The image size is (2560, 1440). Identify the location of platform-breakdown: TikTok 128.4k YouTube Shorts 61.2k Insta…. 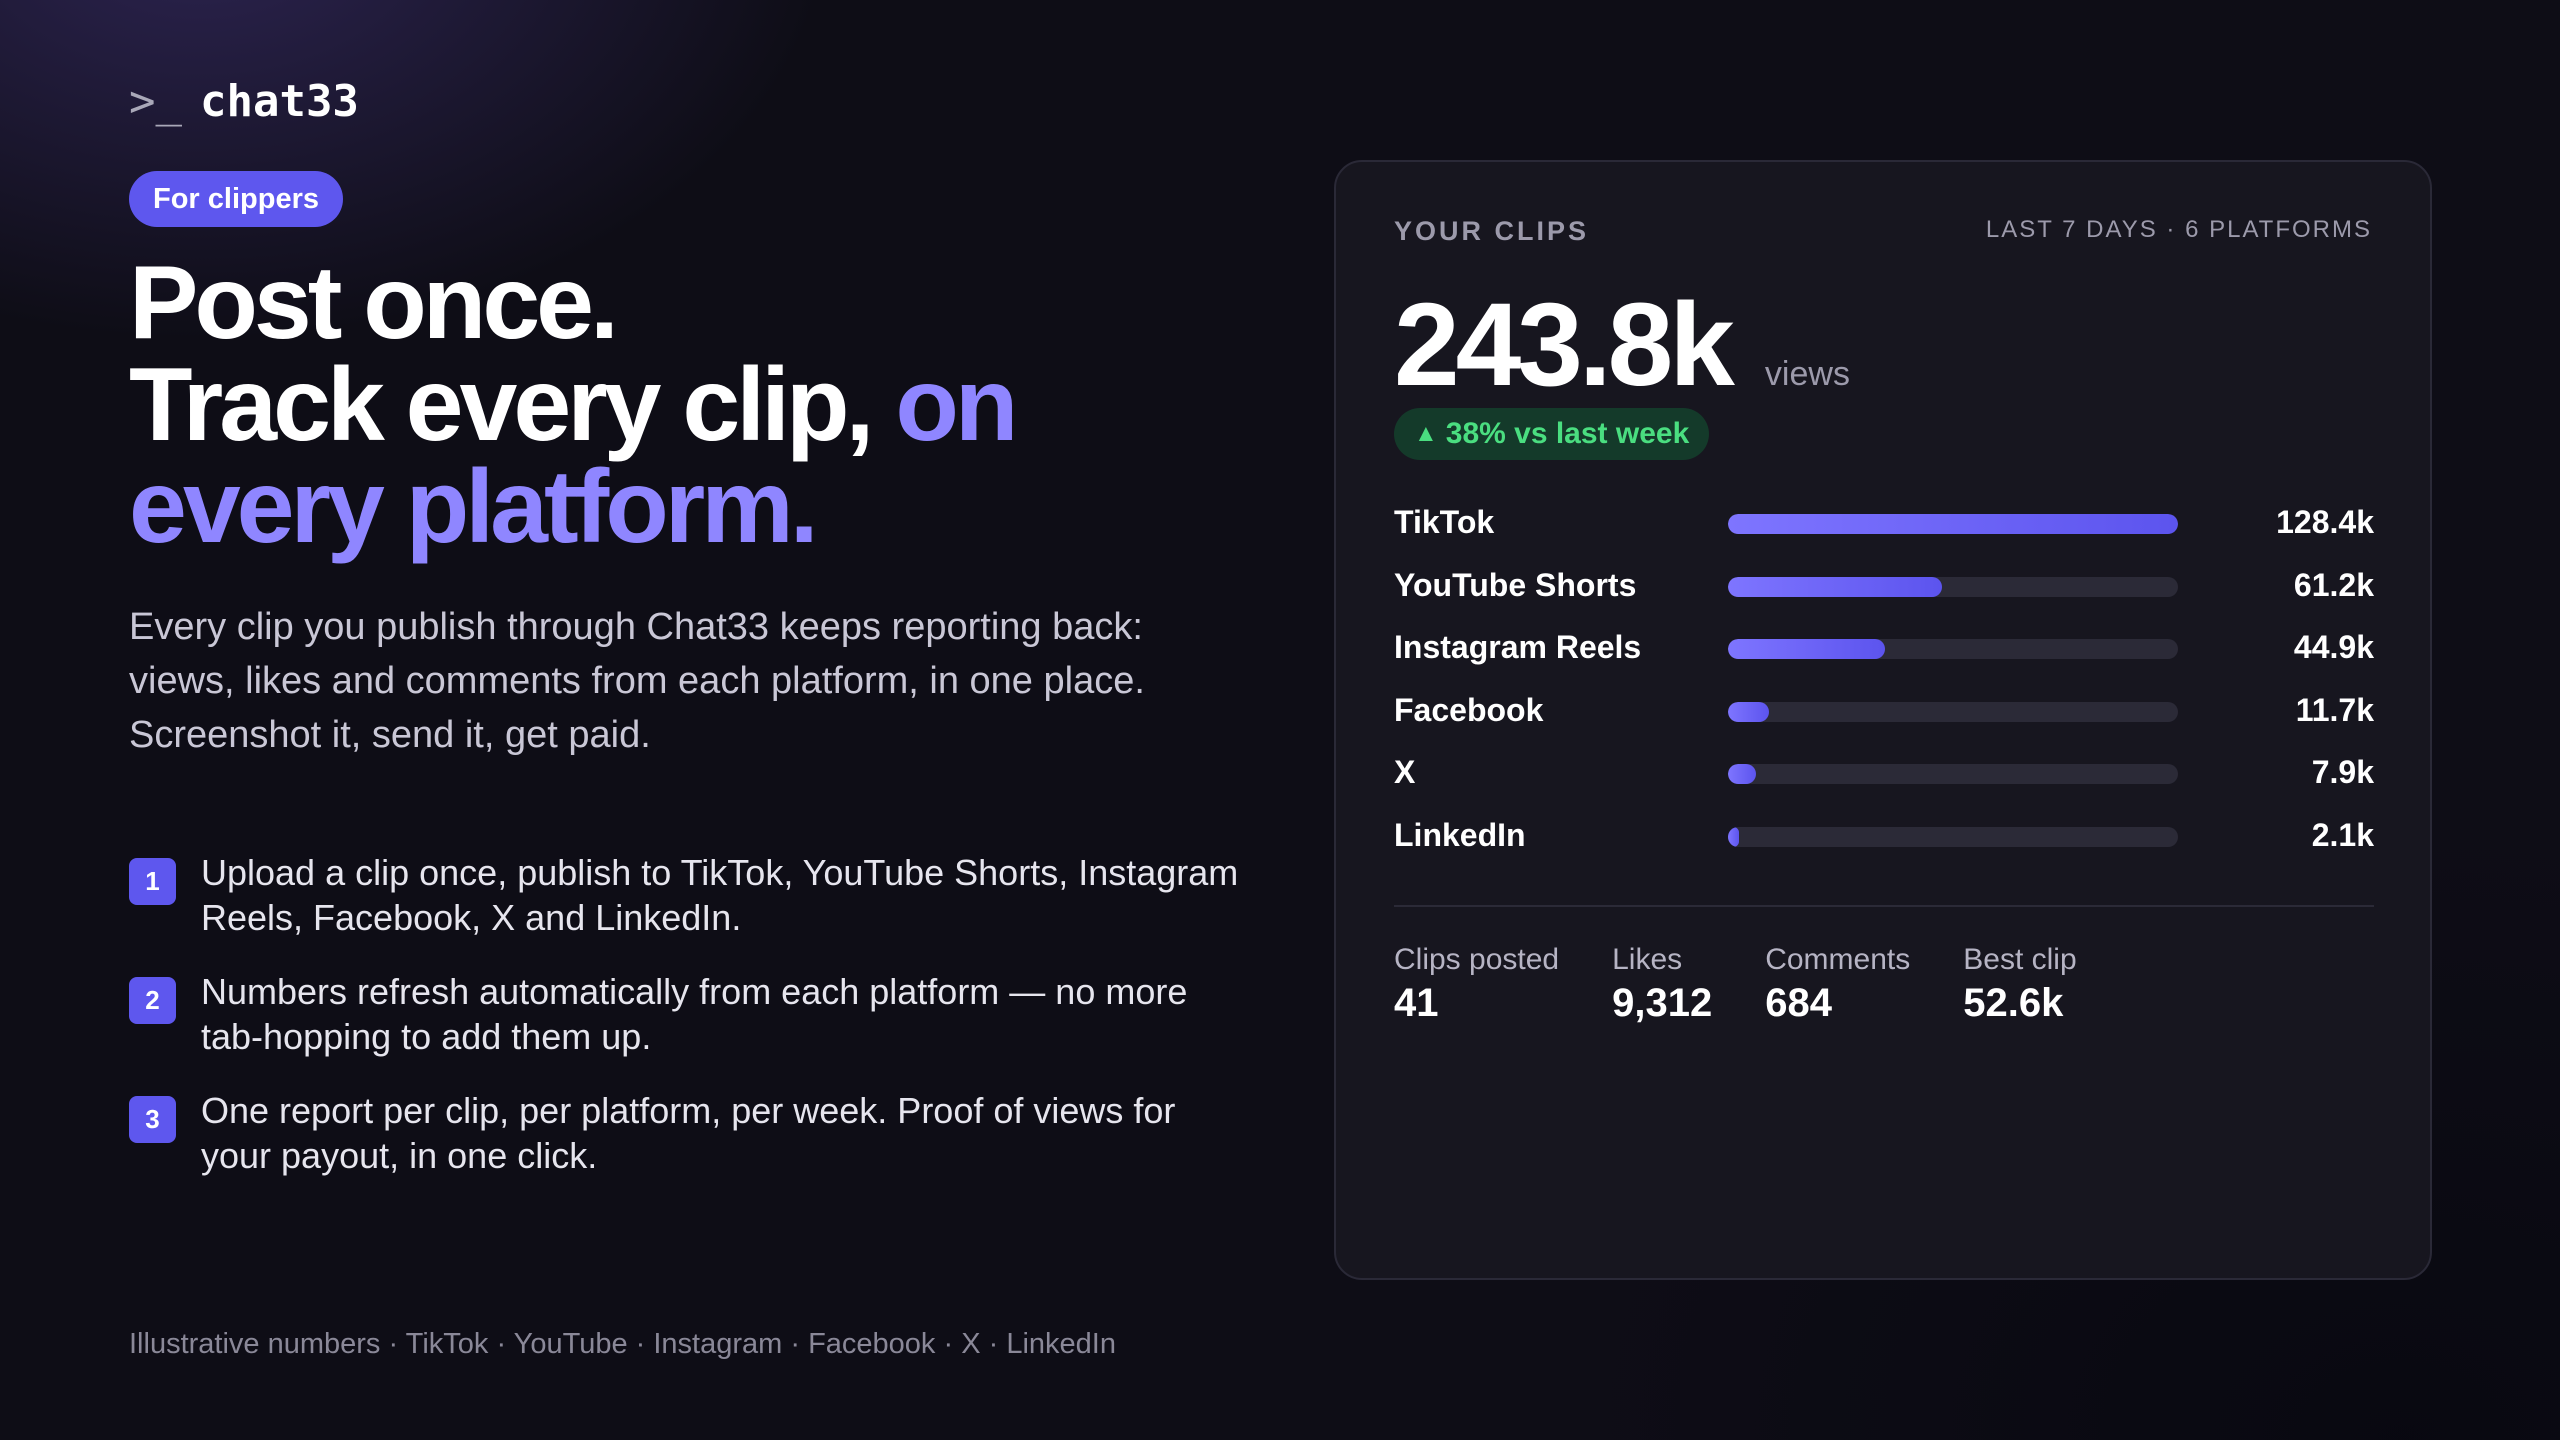
(1884, 690).